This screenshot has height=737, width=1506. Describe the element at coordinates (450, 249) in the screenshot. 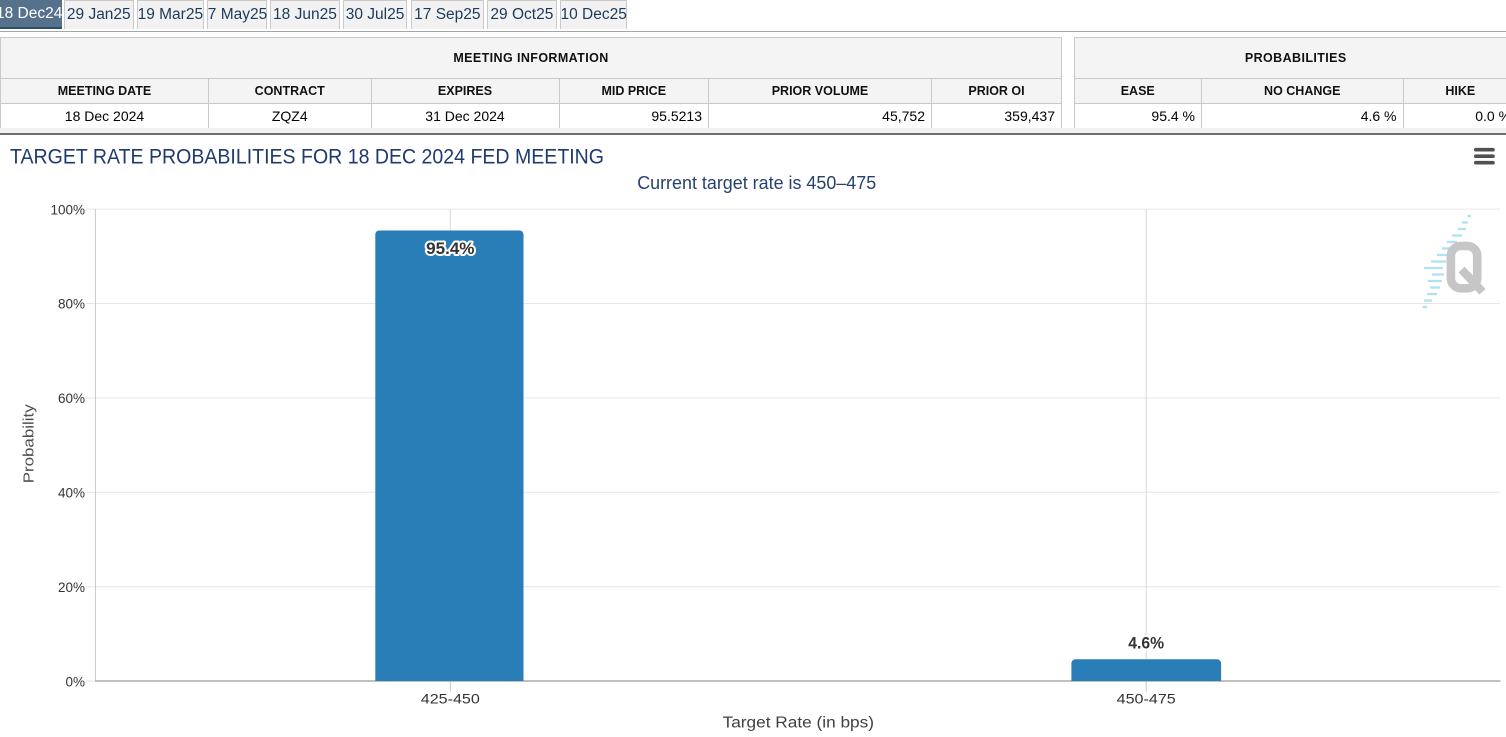

I see `svg-text: 95.4%` at that location.